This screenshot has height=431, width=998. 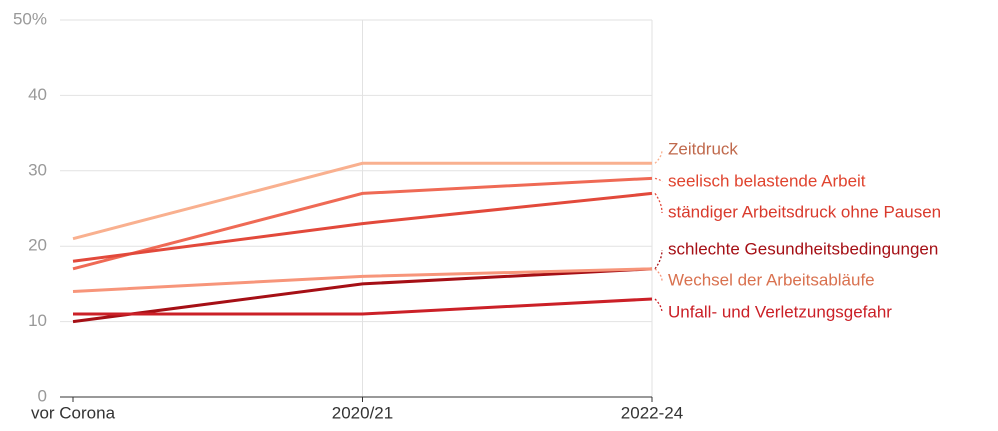 What do you see at coordinates (30, 18) in the screenshot?
I see `y-tick-label: 50%` at bounding box center [30, 18].